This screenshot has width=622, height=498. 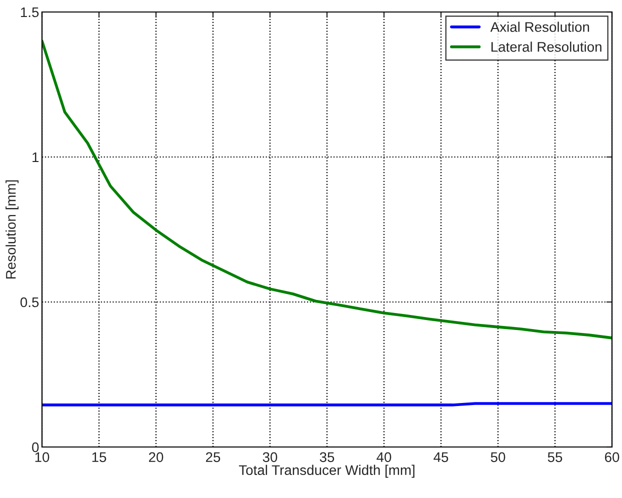 What do you see at coordinates (546, 47) in the screenshot?
I see `legend-label: Lateral Resolution` at bounding box center [546, 47].